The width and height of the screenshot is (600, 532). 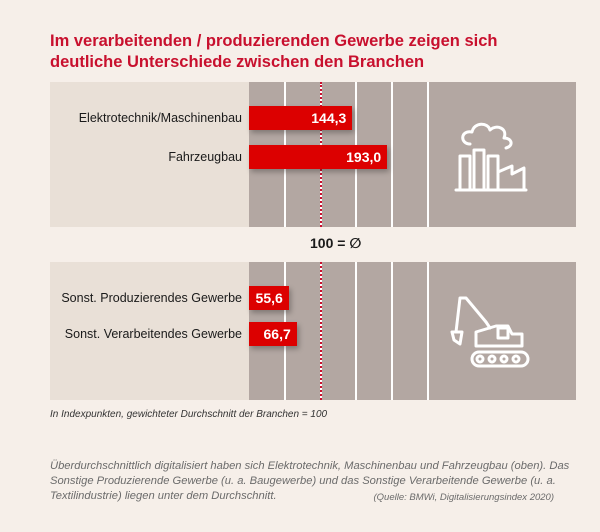 What do you see at coordinates (490, 332) in the screenshot?
I see `excavator-icon` at bounding box center [490, 332].